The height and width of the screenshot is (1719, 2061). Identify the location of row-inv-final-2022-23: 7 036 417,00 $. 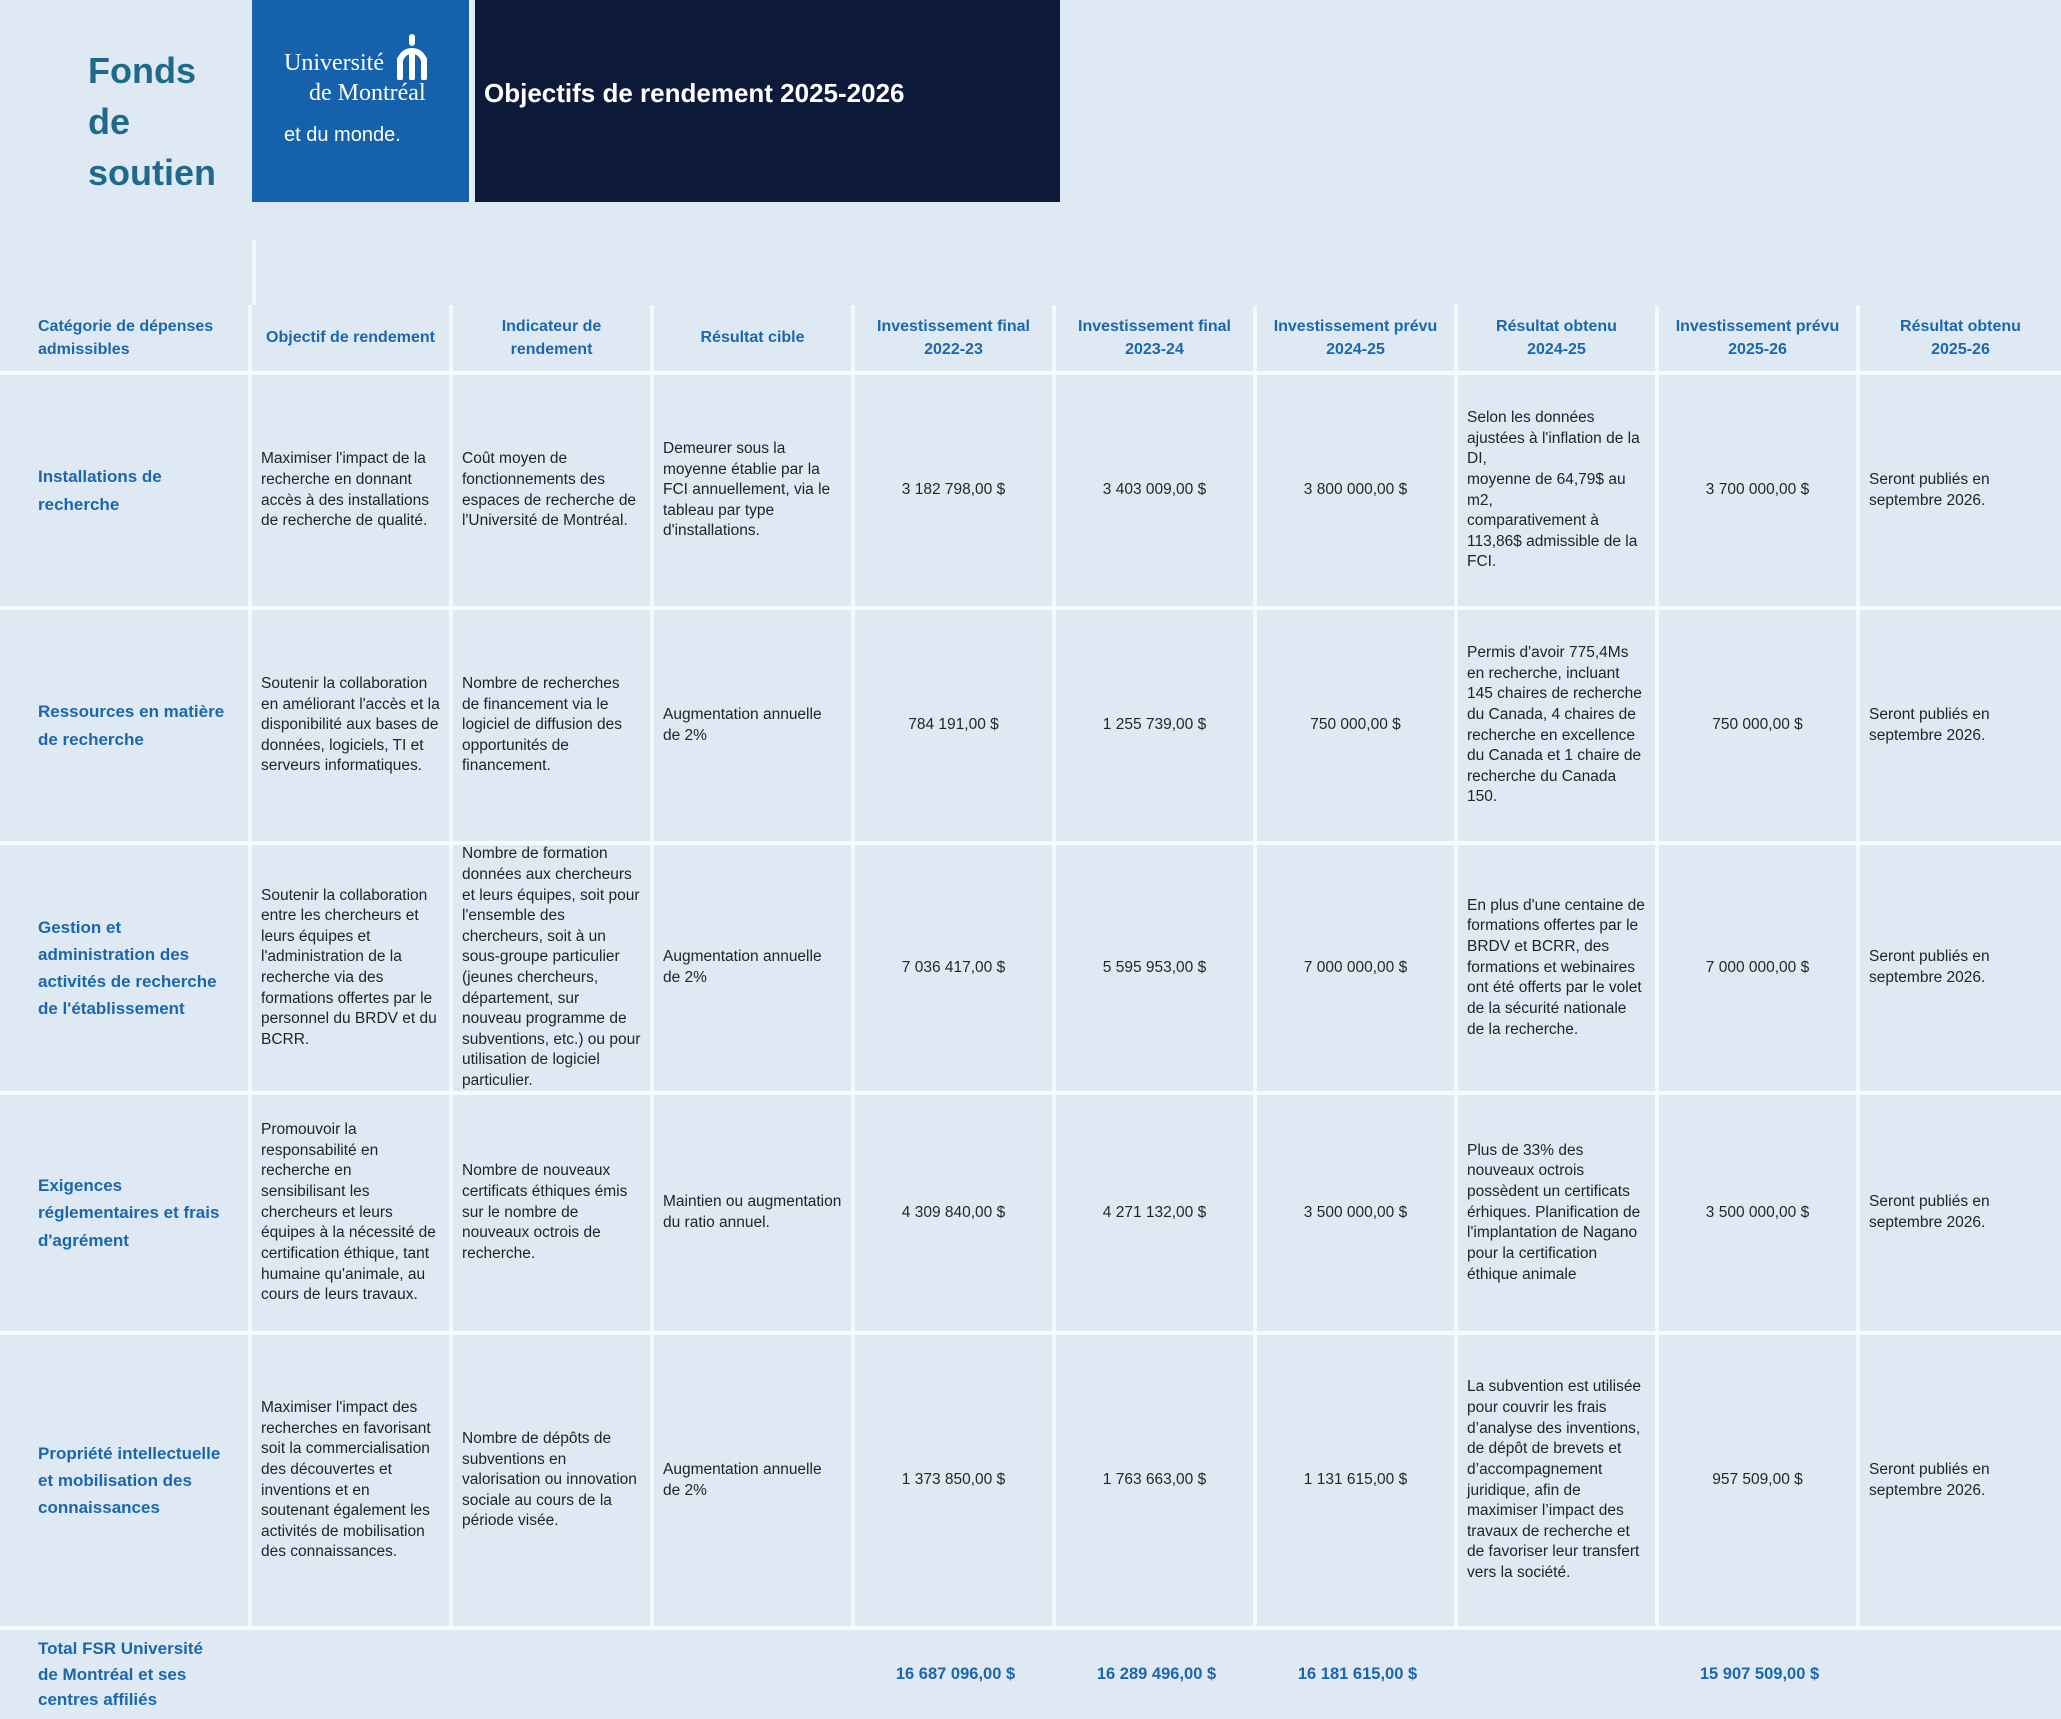
(955, 968).